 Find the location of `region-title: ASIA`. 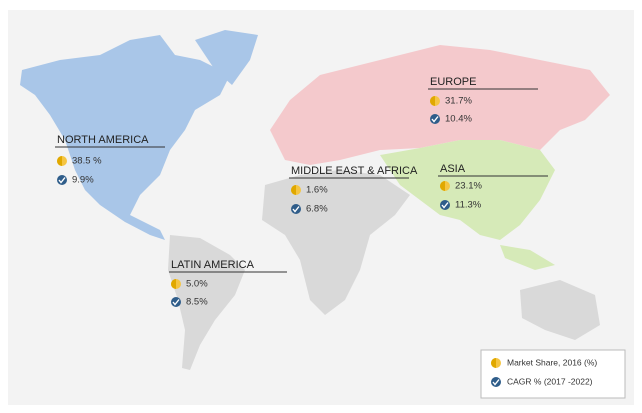

region-title: ASIA is located at coordinates (453, 169).